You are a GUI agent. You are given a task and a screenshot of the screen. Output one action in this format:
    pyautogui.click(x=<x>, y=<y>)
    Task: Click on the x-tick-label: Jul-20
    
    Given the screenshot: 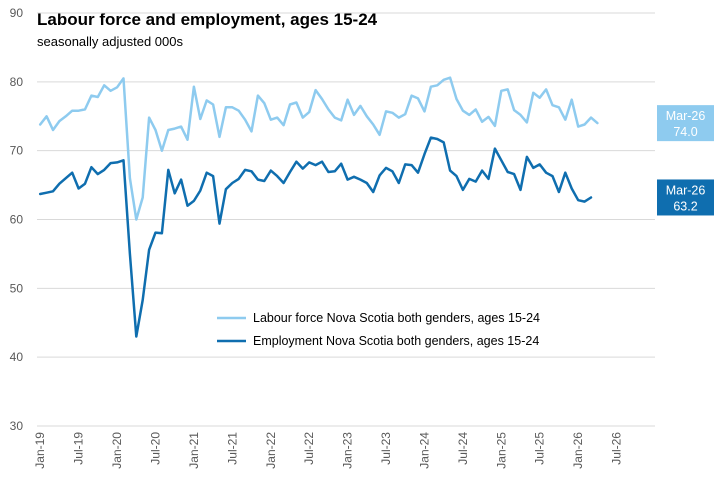 What is the action you would take?
    pyautogui.click(x=155, y=448)
    